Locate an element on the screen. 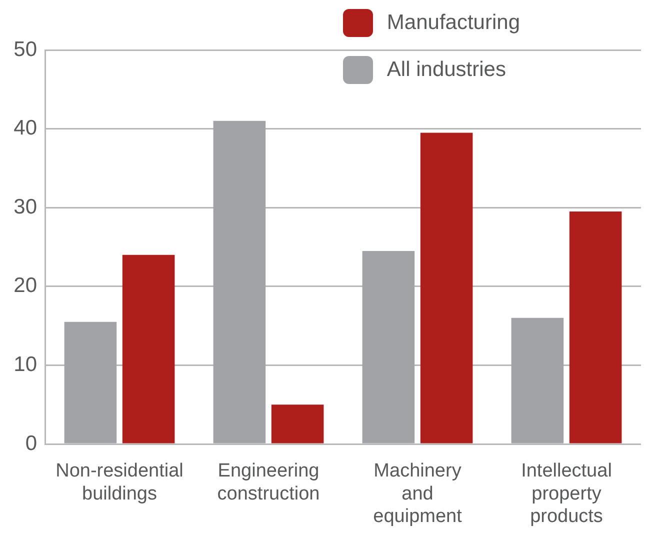 The image size is (645, 533). x-tick-label: Engineering construction is located at coordinates (268, 482).